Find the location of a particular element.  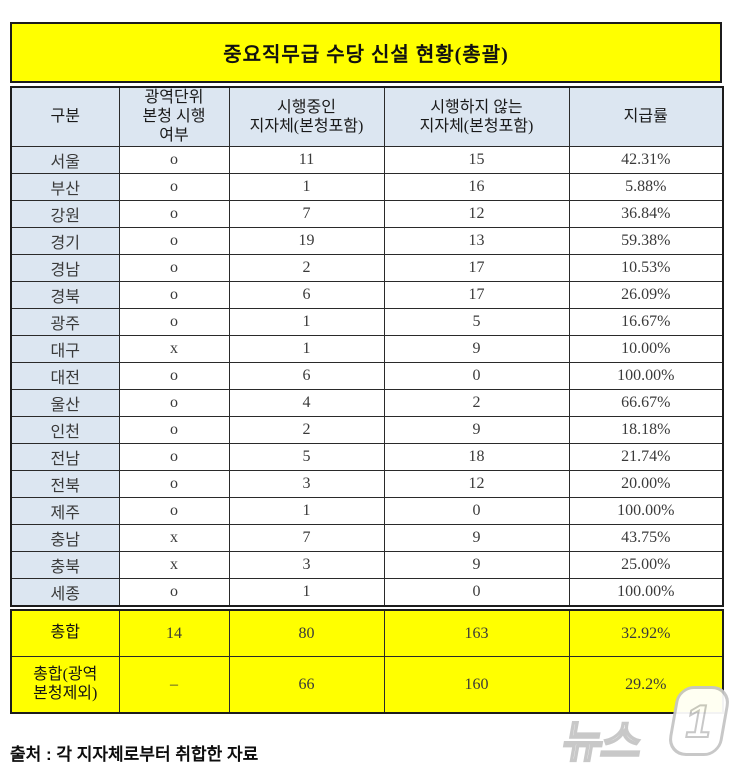

table-row: 광주 o 1 5 16.67% is located at coordinates (367, 321).